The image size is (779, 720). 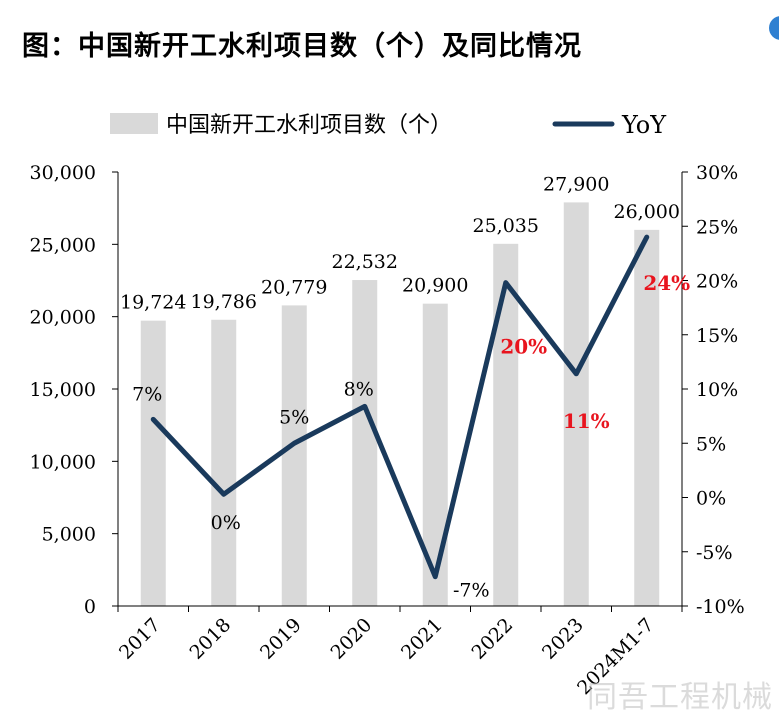 What do you see at coordinates (711, 444) in the screenshot?
I see `right-tick-label: 5%` at bounding box center [711, 444].